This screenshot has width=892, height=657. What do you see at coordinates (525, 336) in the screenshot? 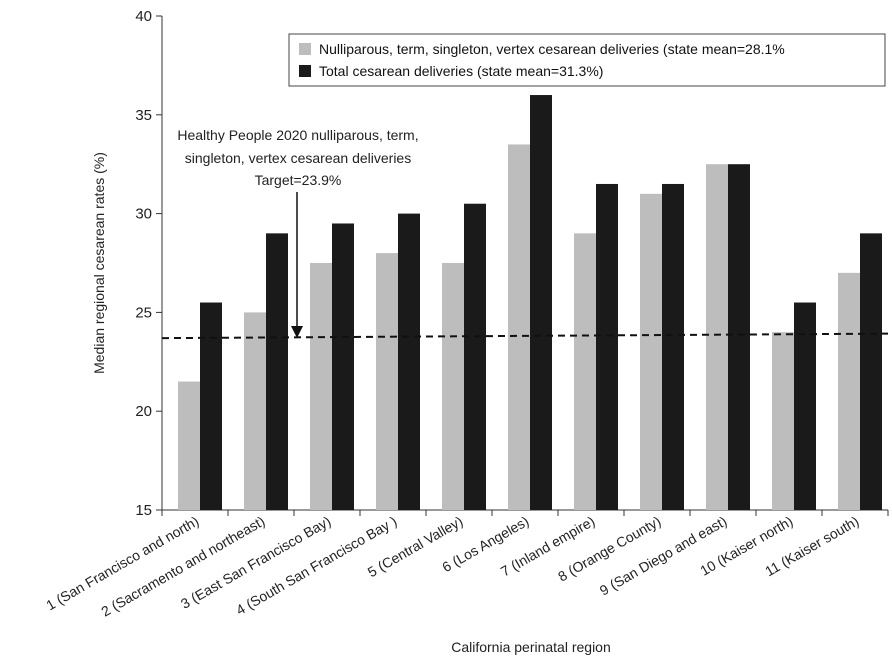
I see `reference-line` at bounding box center [525, 336].